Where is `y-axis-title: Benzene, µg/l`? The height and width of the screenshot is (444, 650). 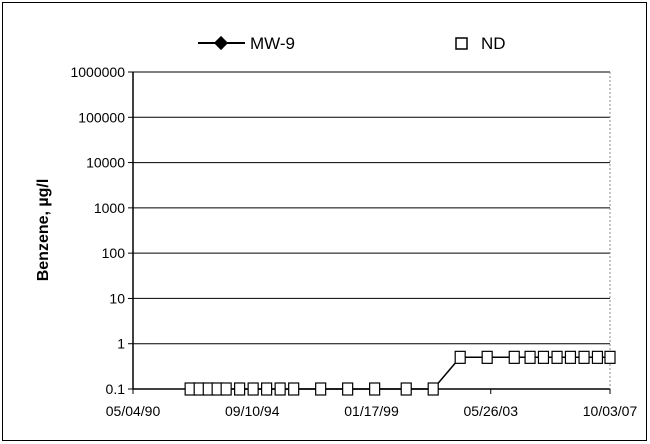
y-axis-title: Benzene, µg/l is located at coordinates (43, 230).